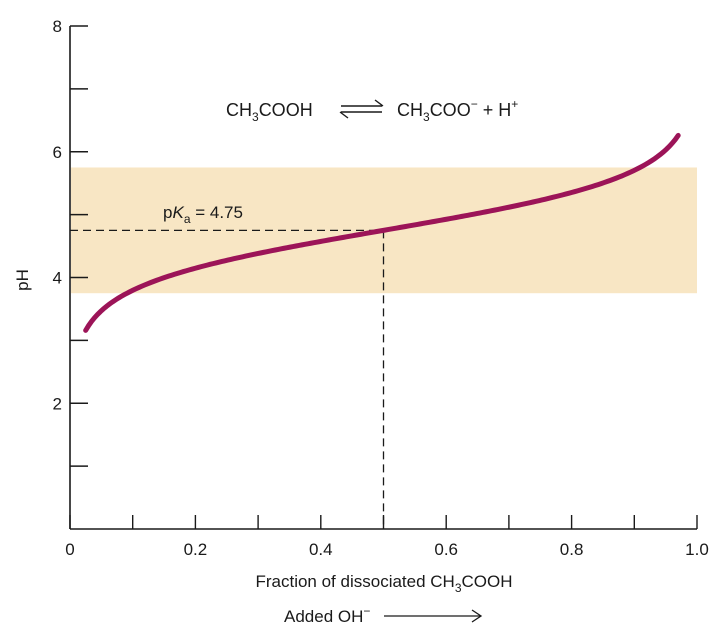 Image resolution: width=716 pixels, height=640 pixels. I want to click on x-tick-label: 0, so click(69, 549).